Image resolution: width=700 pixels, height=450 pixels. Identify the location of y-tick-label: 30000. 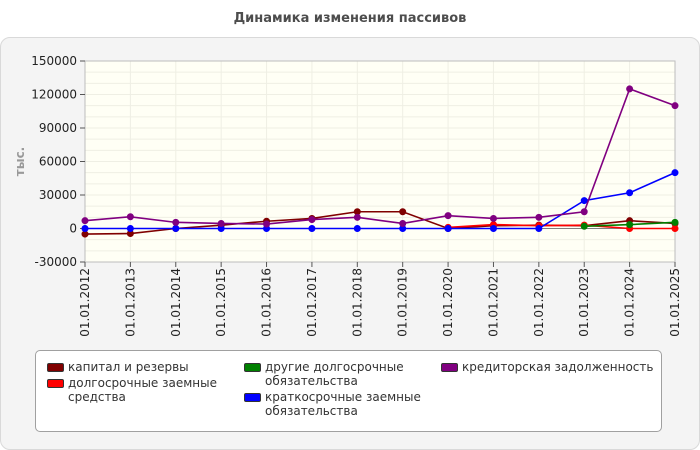
(58, 195).